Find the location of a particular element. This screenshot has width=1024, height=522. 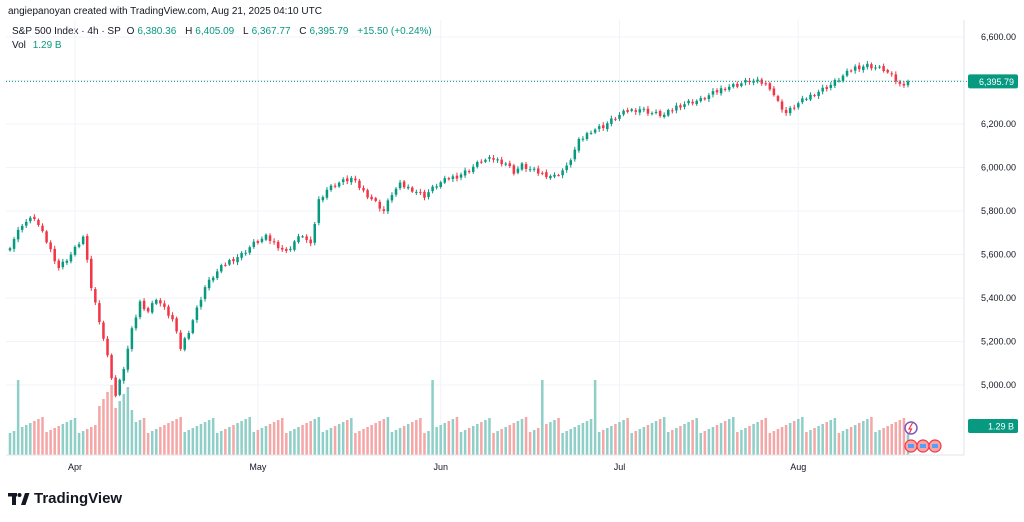

x-tick-label: Jul is located at coordinates (620, 467).